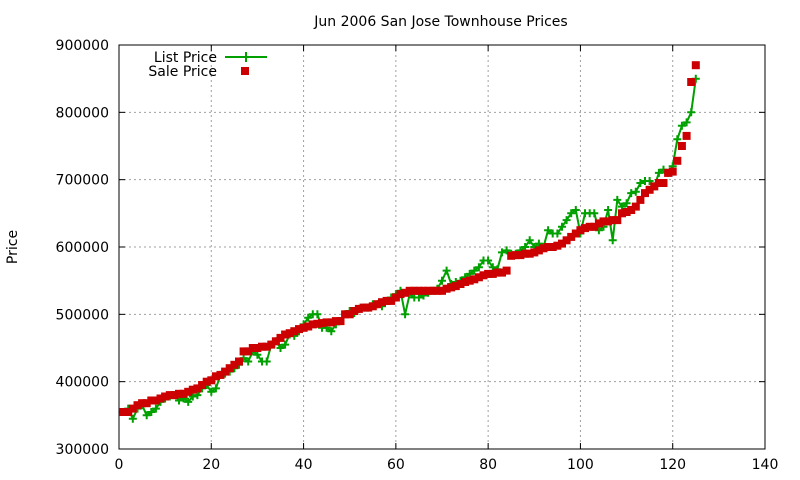 This screenshot has width=800, height=480. Describe the element at coordinates (304, 465) in the screenshot. I see `x-tick-label: 40` at that location.